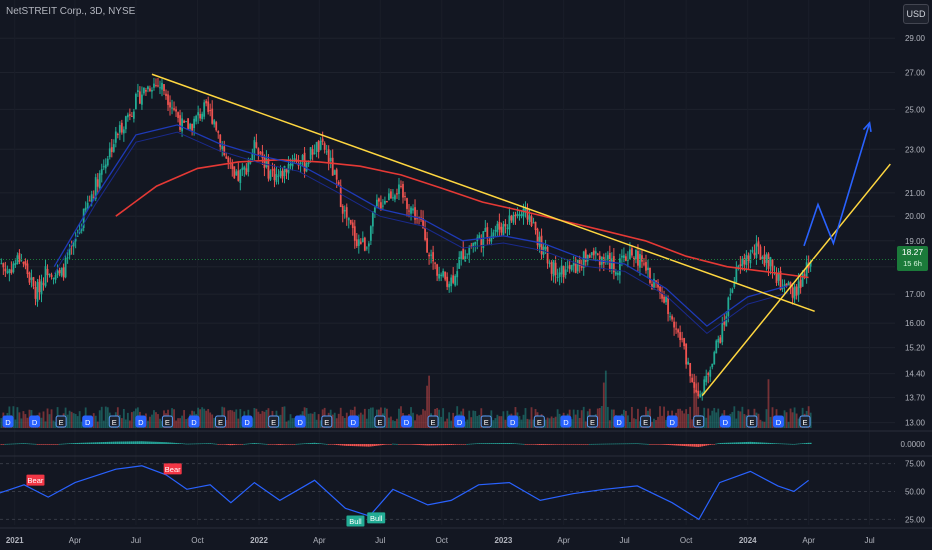  I want to click on dividend-marker-label: D, so click(301, 422).